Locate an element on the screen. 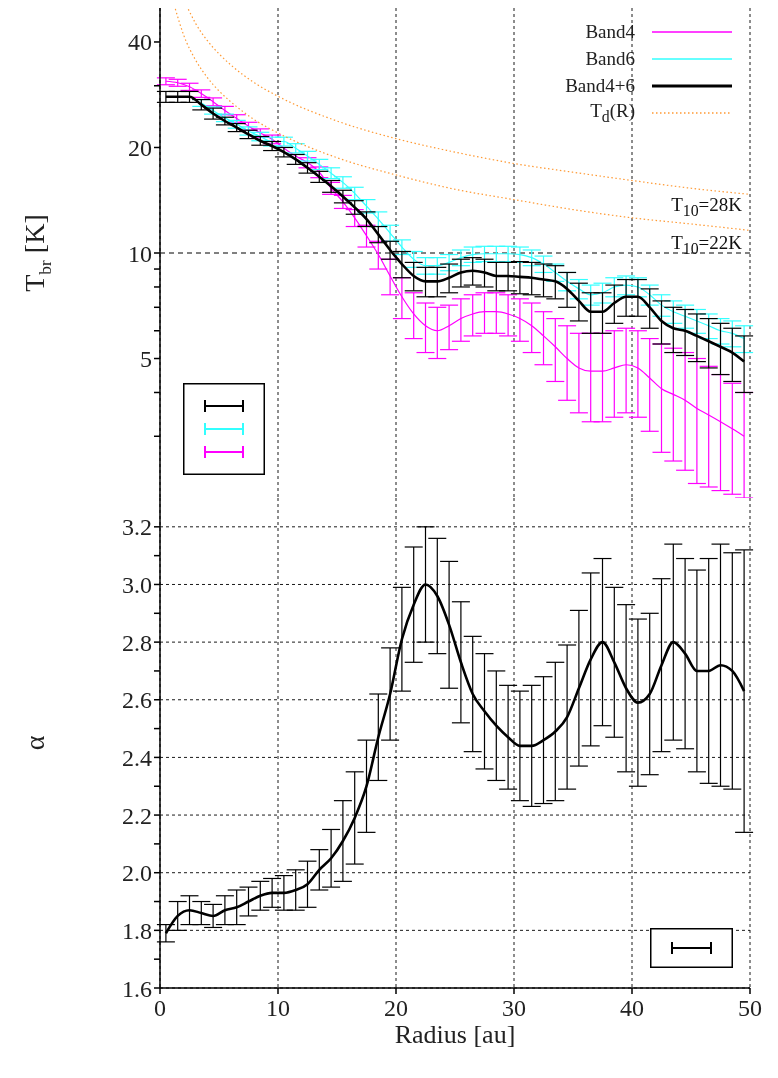  x-tick-label: 0 is located at coordinates (160, 1008).